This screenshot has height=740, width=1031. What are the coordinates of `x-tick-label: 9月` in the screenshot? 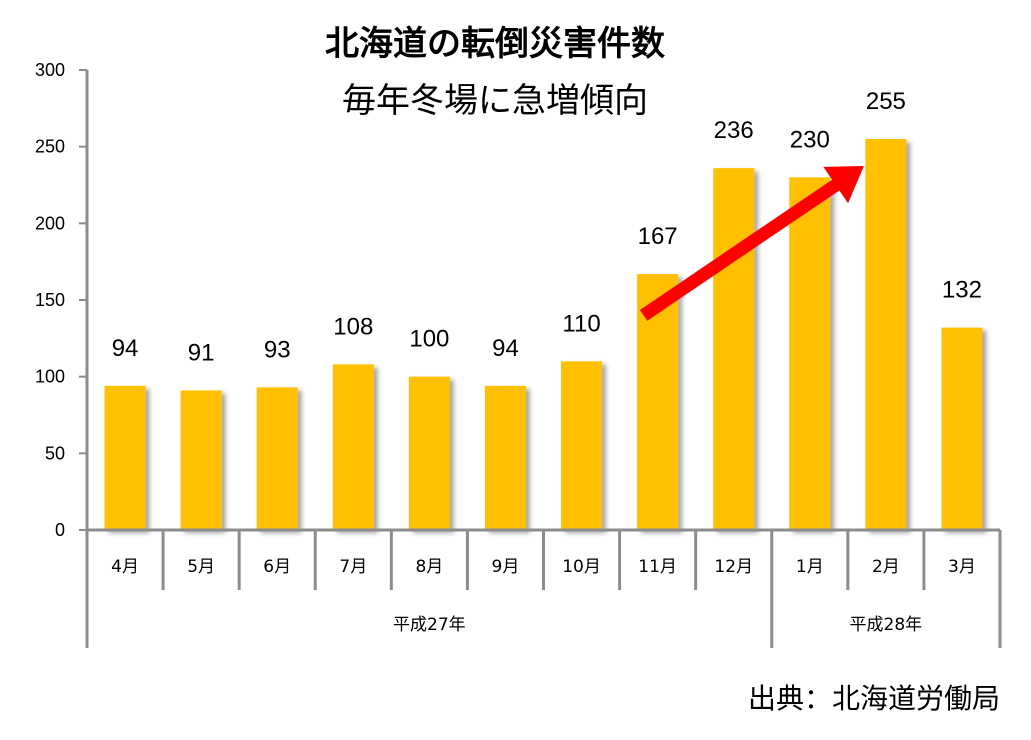 It's located at (506, 567).